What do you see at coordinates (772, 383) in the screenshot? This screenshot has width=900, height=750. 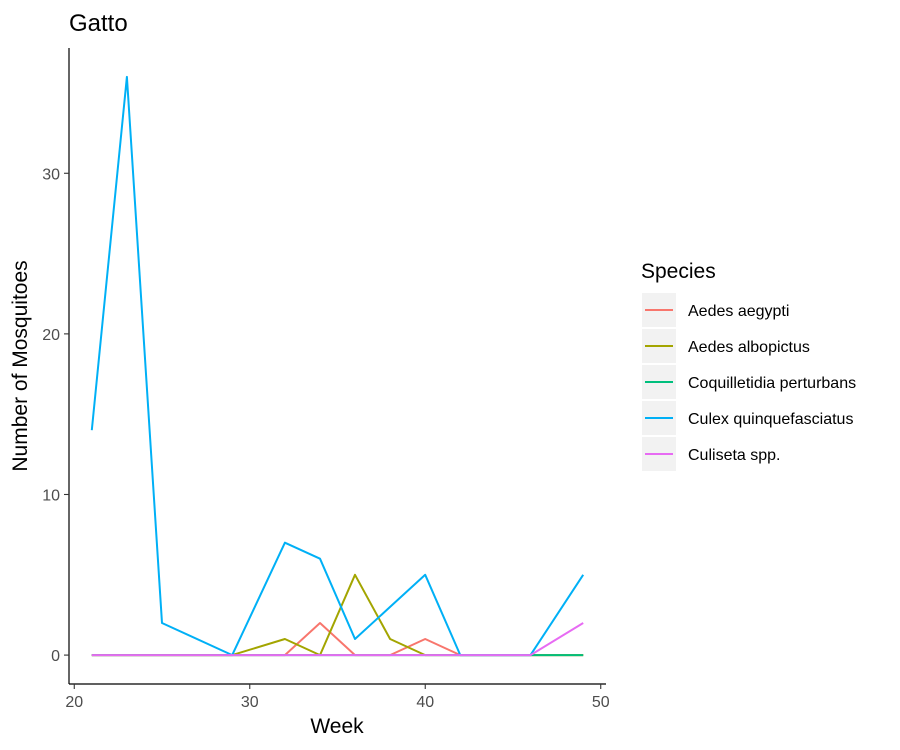 I see `legend-label-2: Coquilletidia perturbans` at bounding box center [772, 383].